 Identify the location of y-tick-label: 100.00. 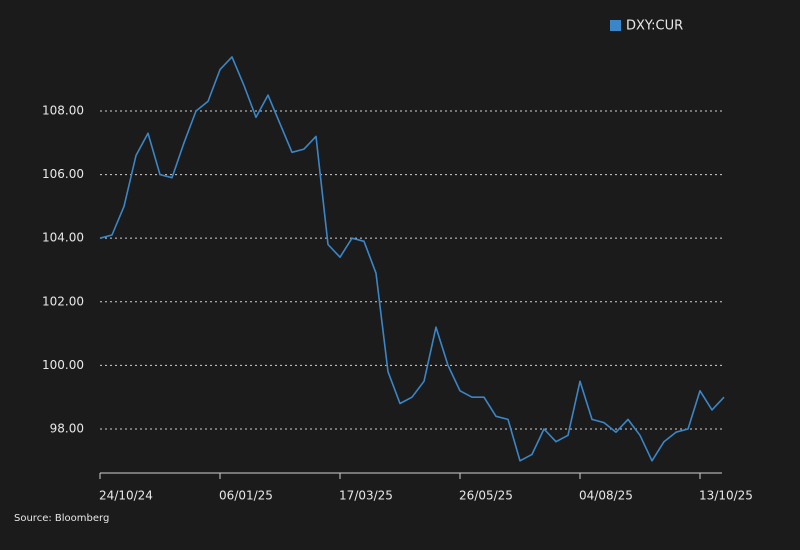
(63, 365).